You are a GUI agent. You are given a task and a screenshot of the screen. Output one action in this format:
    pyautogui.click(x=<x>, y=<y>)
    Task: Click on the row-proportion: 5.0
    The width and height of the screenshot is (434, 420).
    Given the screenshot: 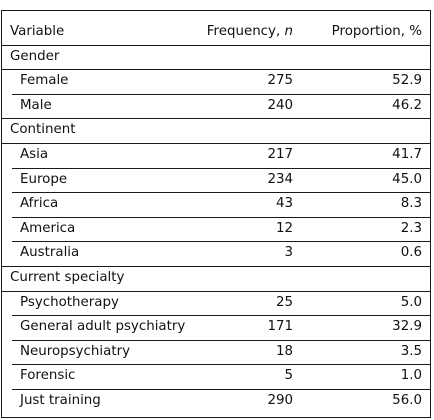 What is the action you would take?
    pyautogui.click(x=411, y=302)
    